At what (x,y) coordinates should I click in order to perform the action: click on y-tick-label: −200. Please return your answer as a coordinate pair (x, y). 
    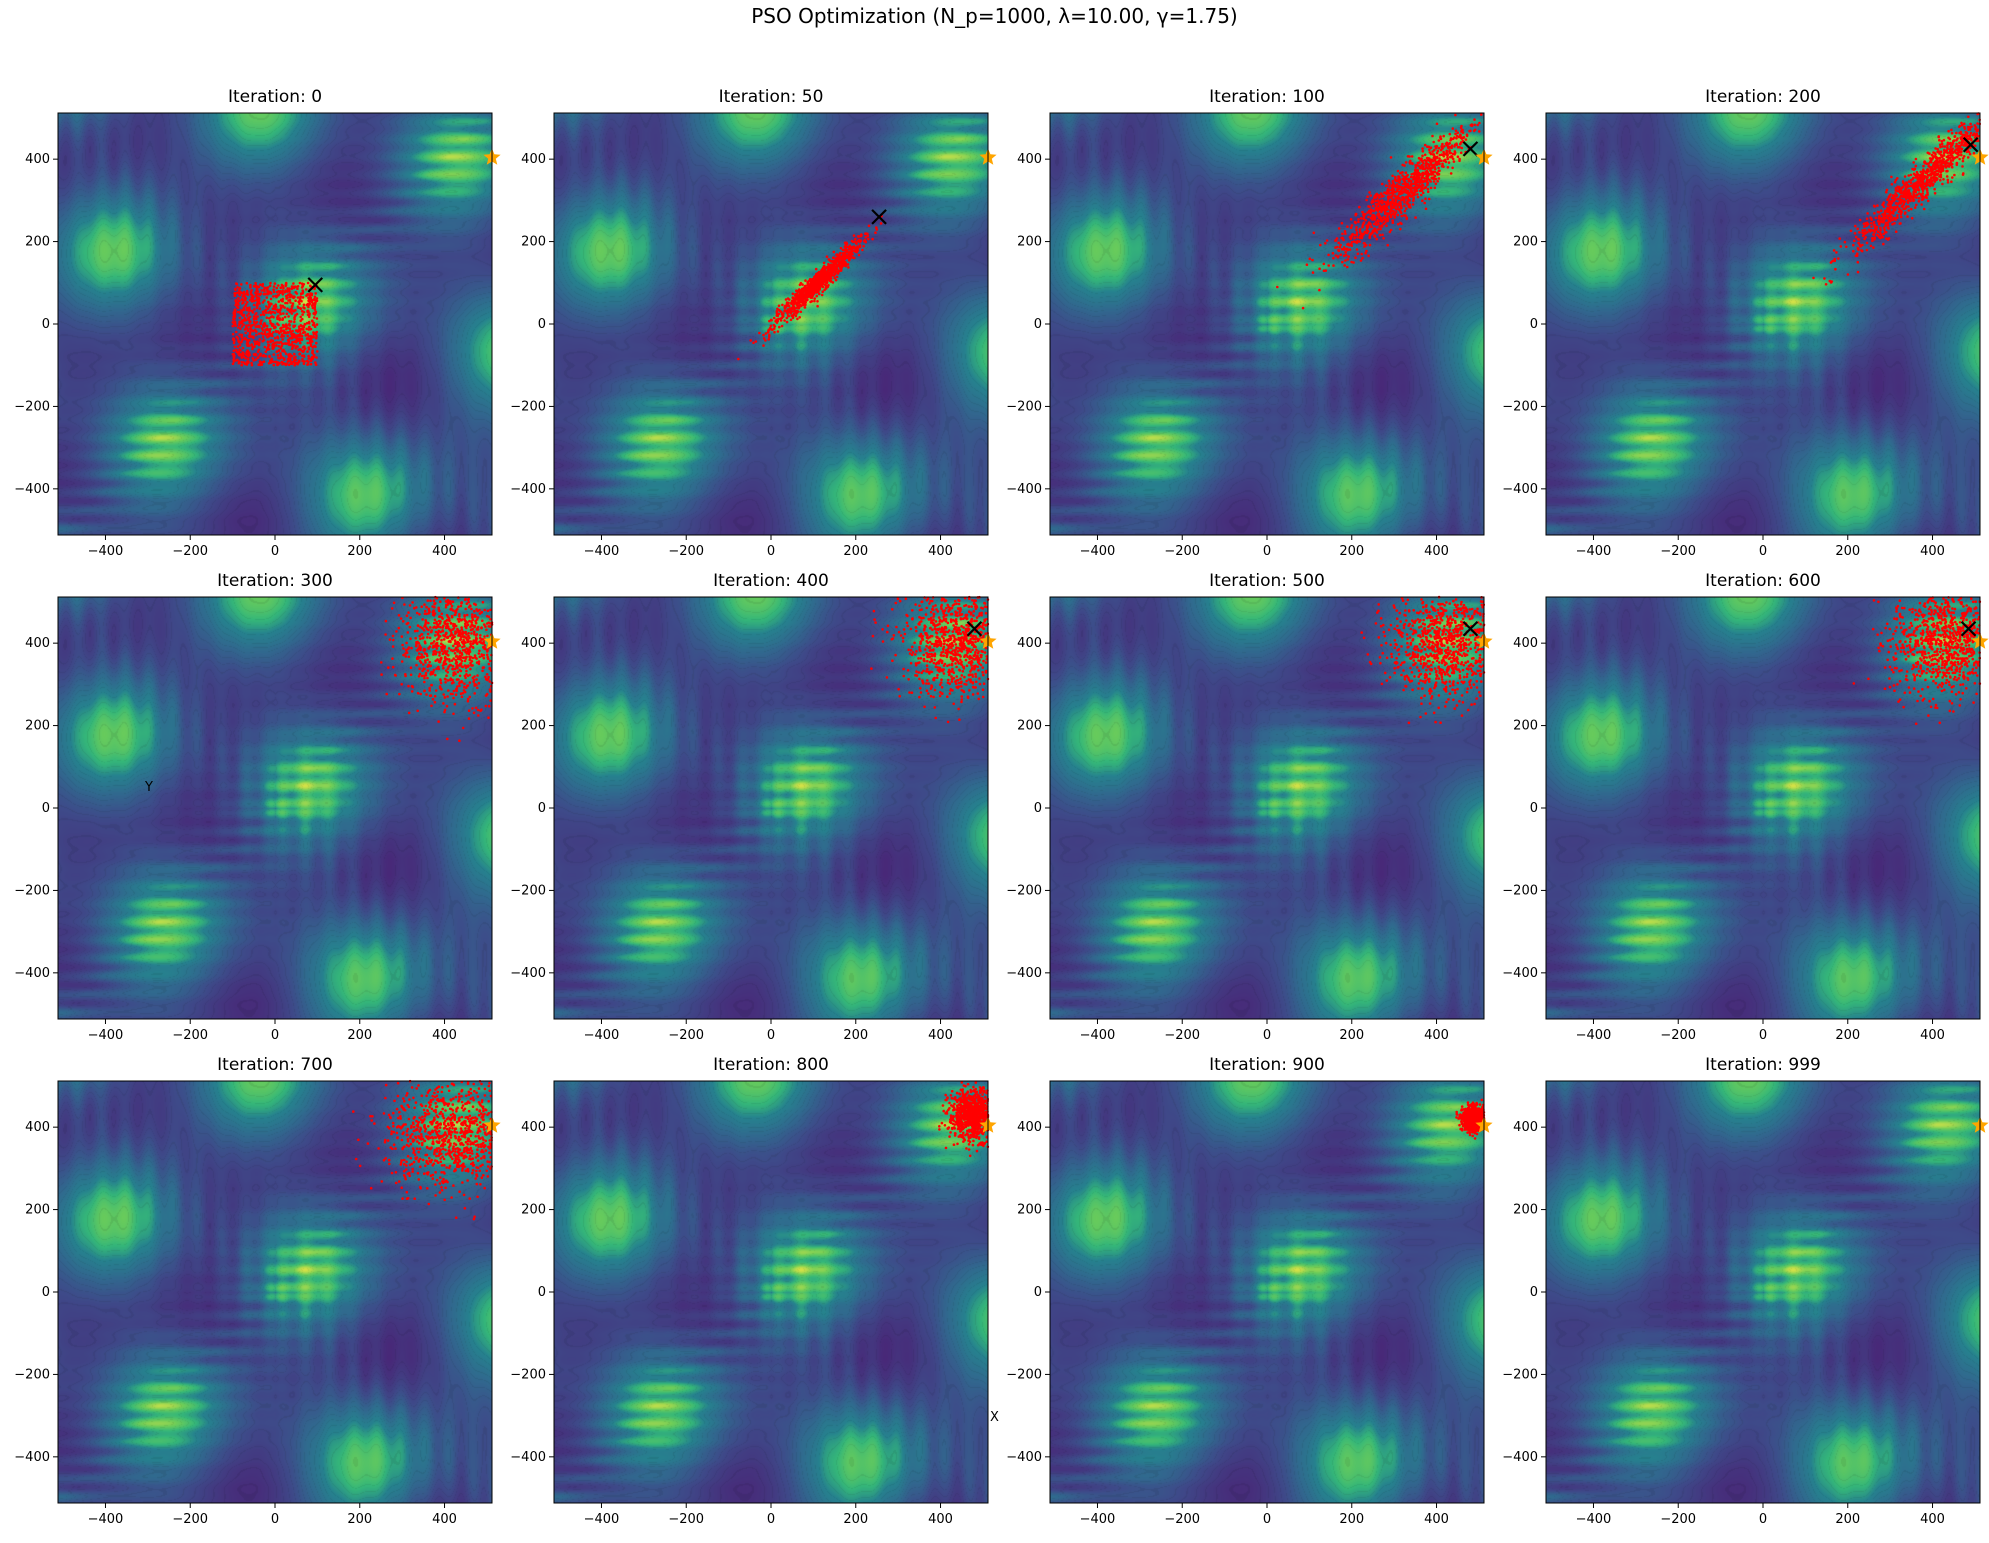
    Looking at the image, I should click on (1024, 406).